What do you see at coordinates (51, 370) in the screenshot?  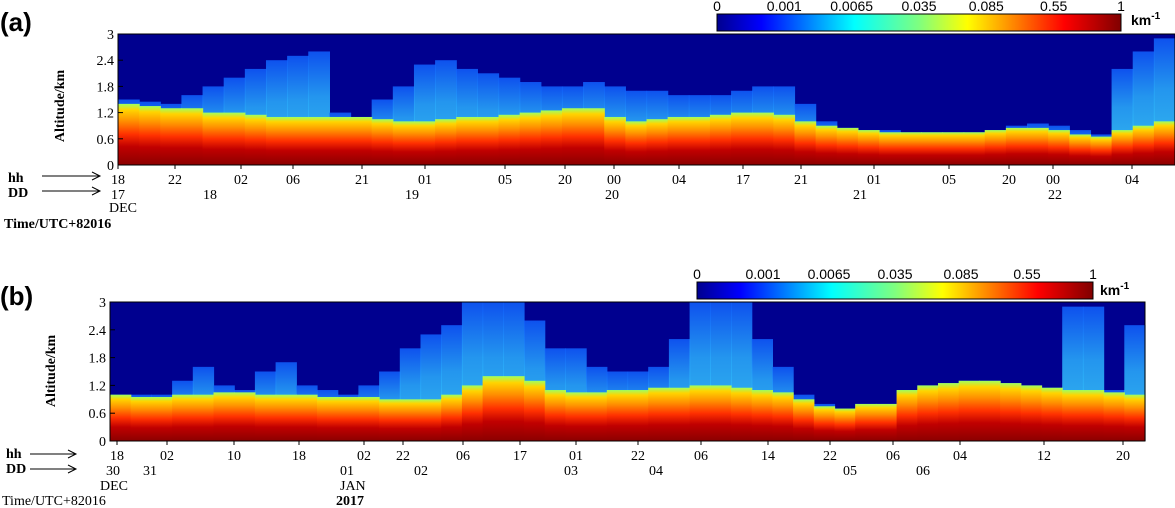 I see `panel-b-y-axis-label: Altitude/km` at bounding box center [51, 370].